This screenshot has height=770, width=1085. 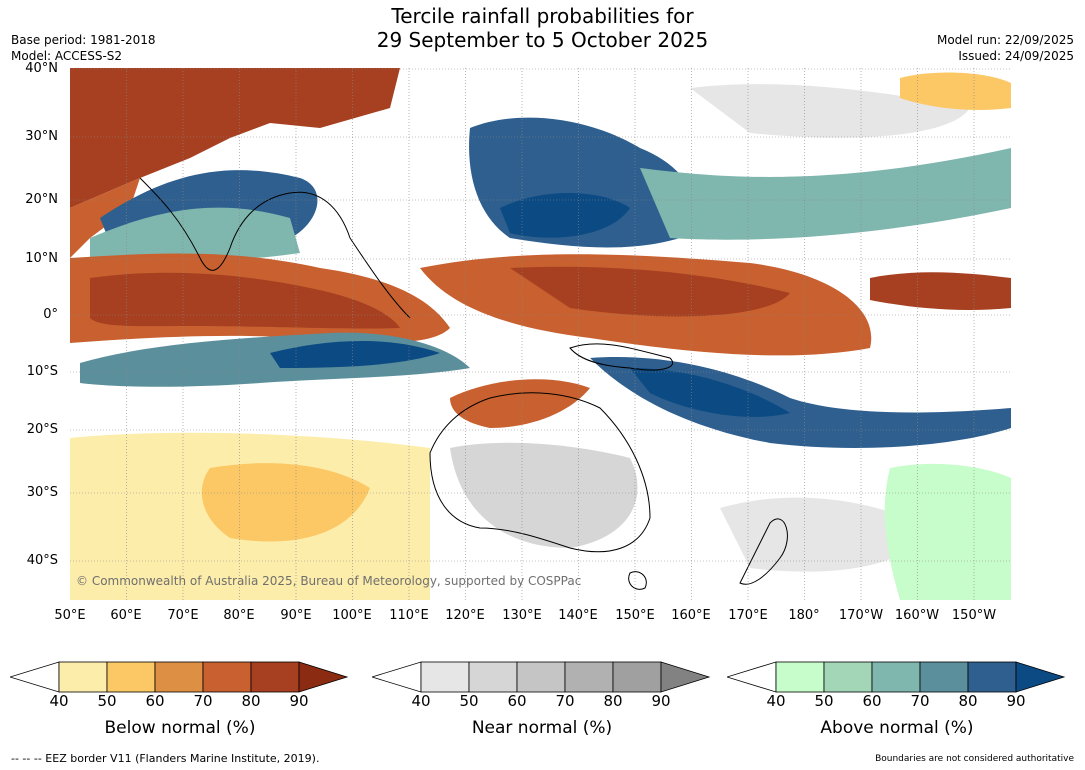 What do you see at coordinates (635, 615) in the screenshot?
I see `lon-label: 150°E` at bounding box center [635, 615].